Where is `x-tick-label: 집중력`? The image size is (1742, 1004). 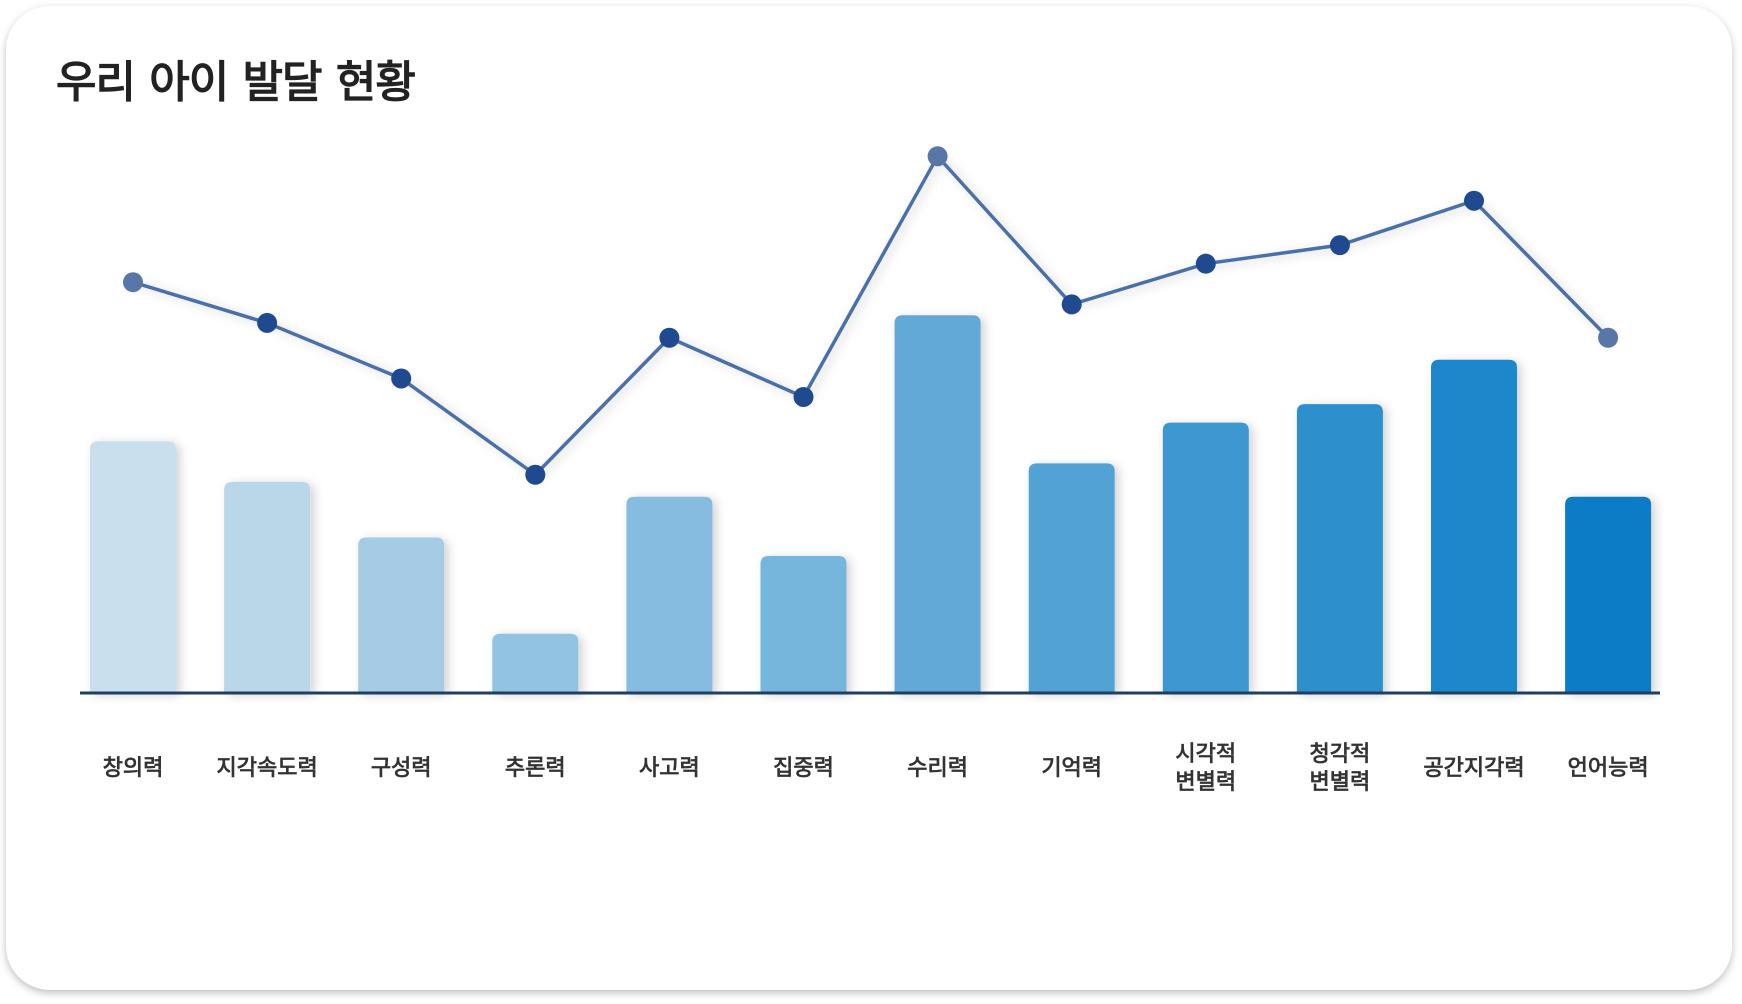 x-tick-label: 집중력 is located at coordinates (803, 768).